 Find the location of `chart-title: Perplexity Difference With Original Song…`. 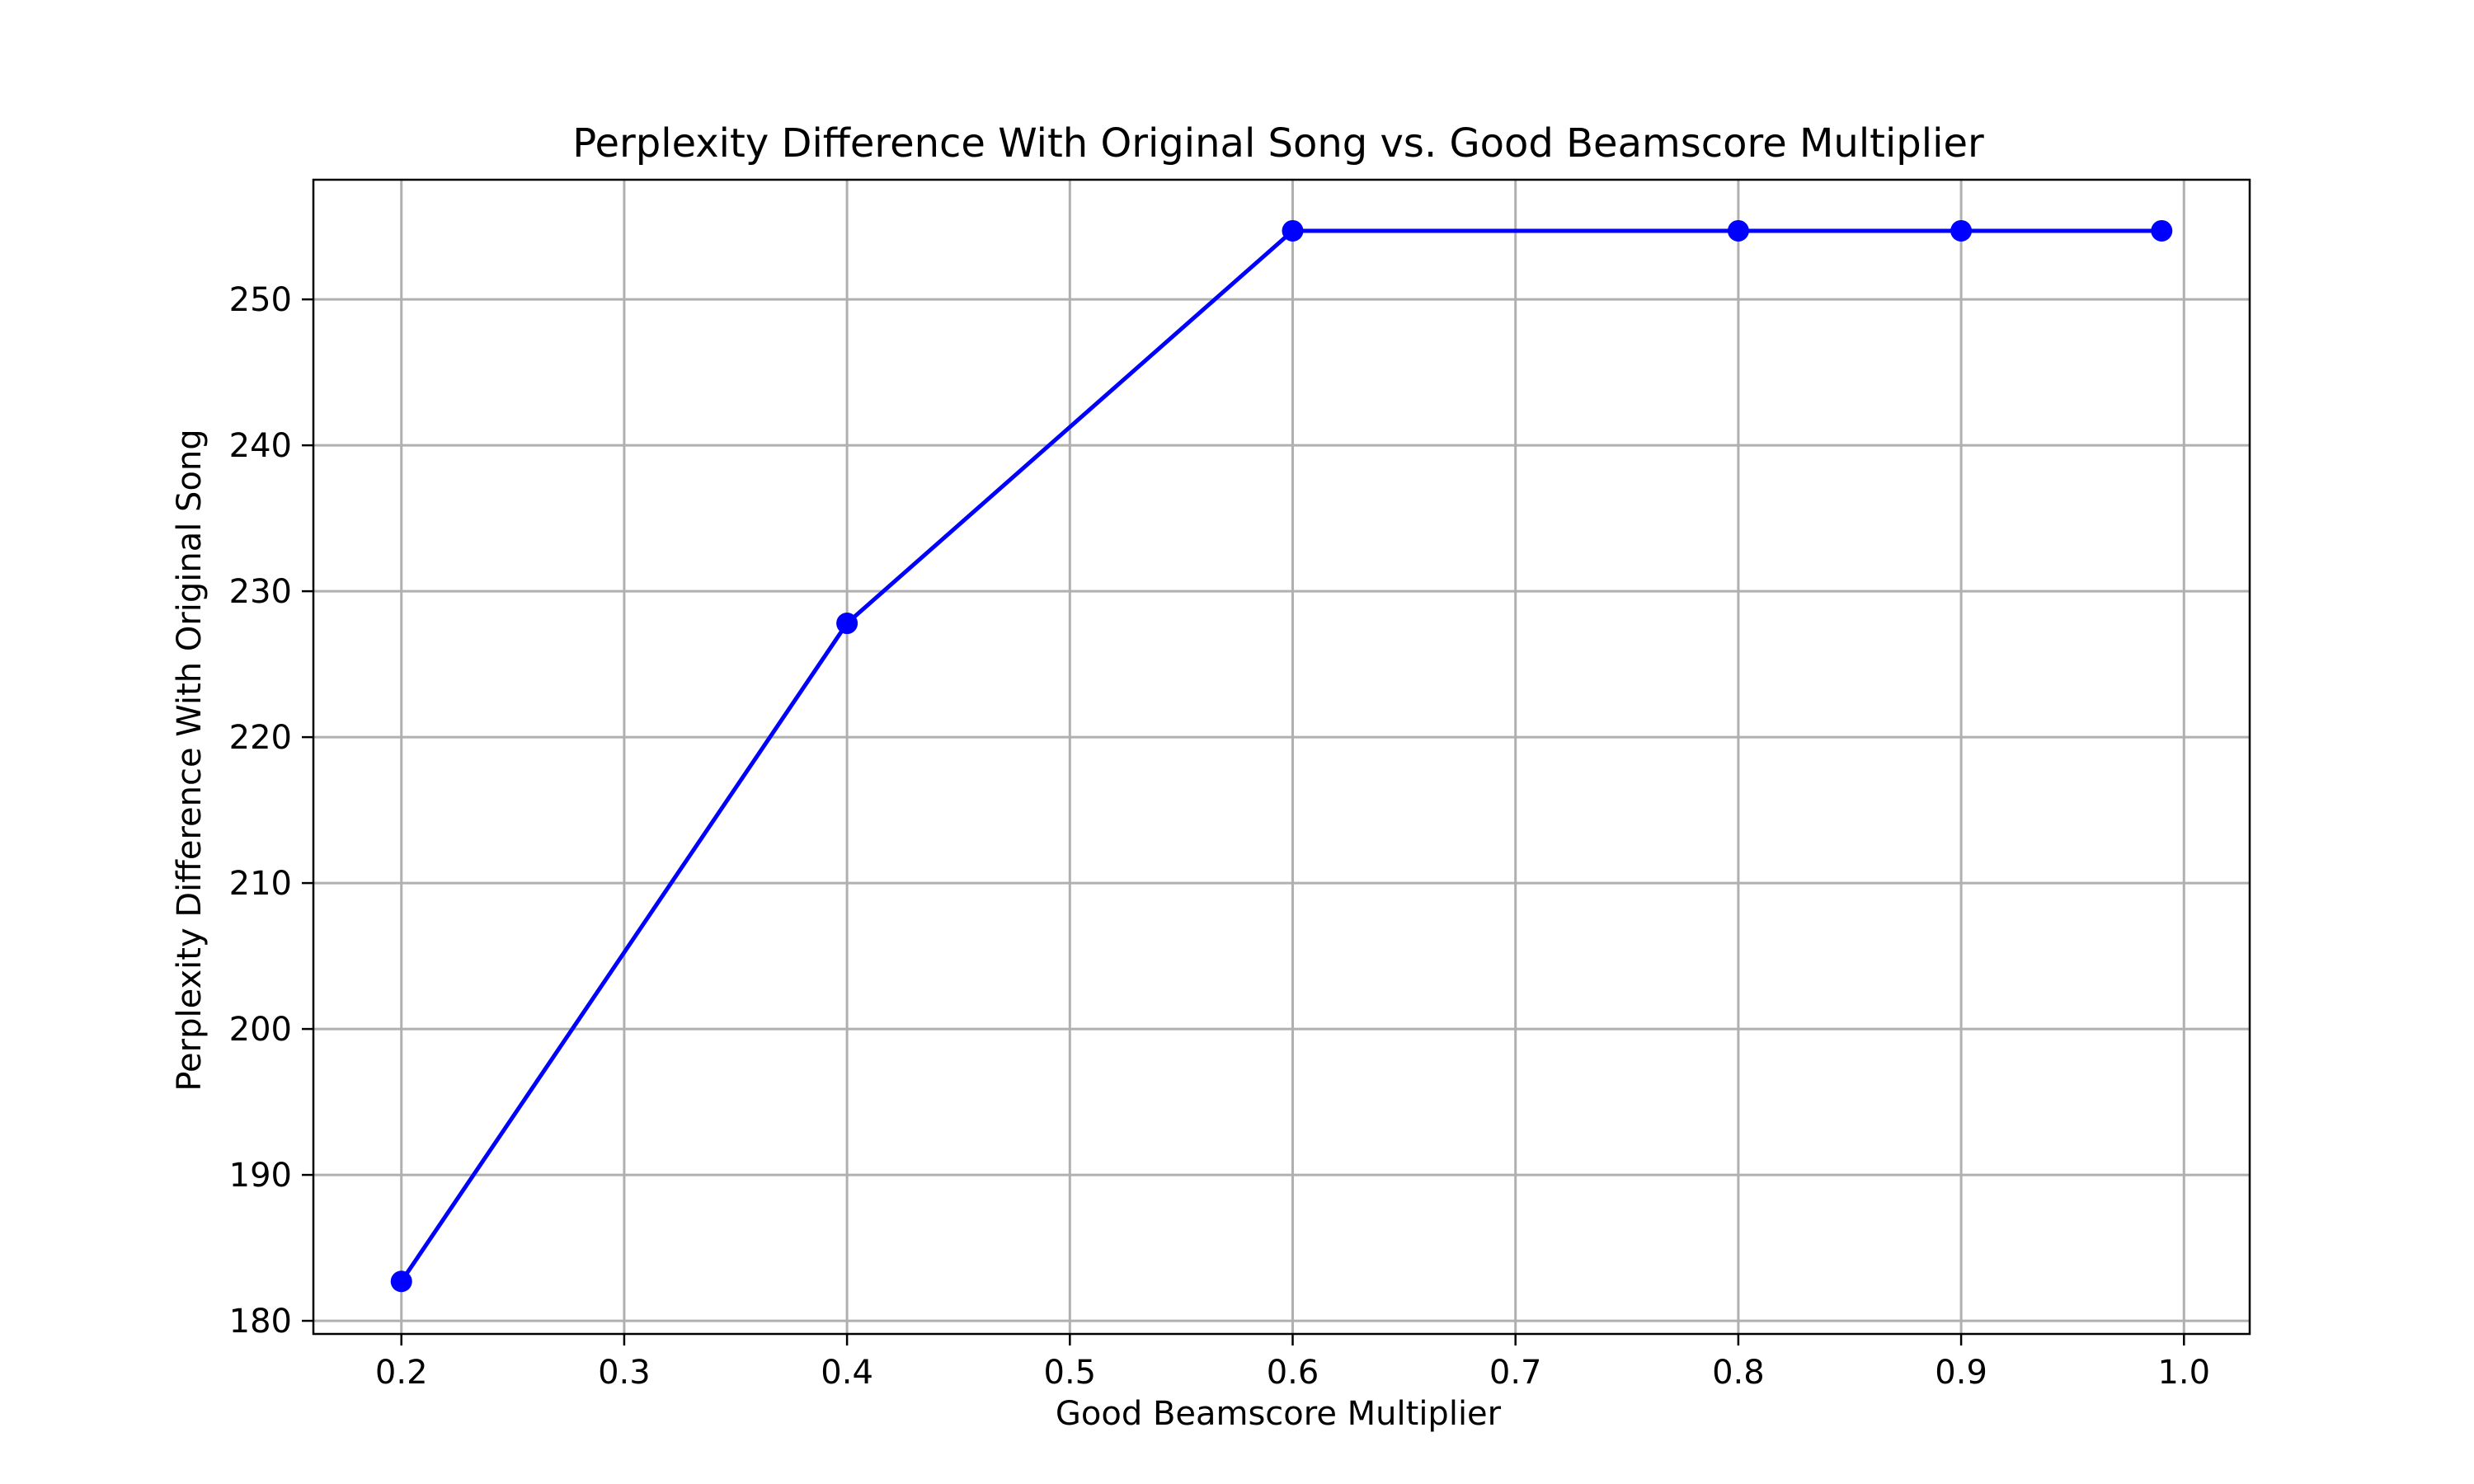

chart-title: Perplexity Difference With Original Song… is located at coordinates (1278, 143).